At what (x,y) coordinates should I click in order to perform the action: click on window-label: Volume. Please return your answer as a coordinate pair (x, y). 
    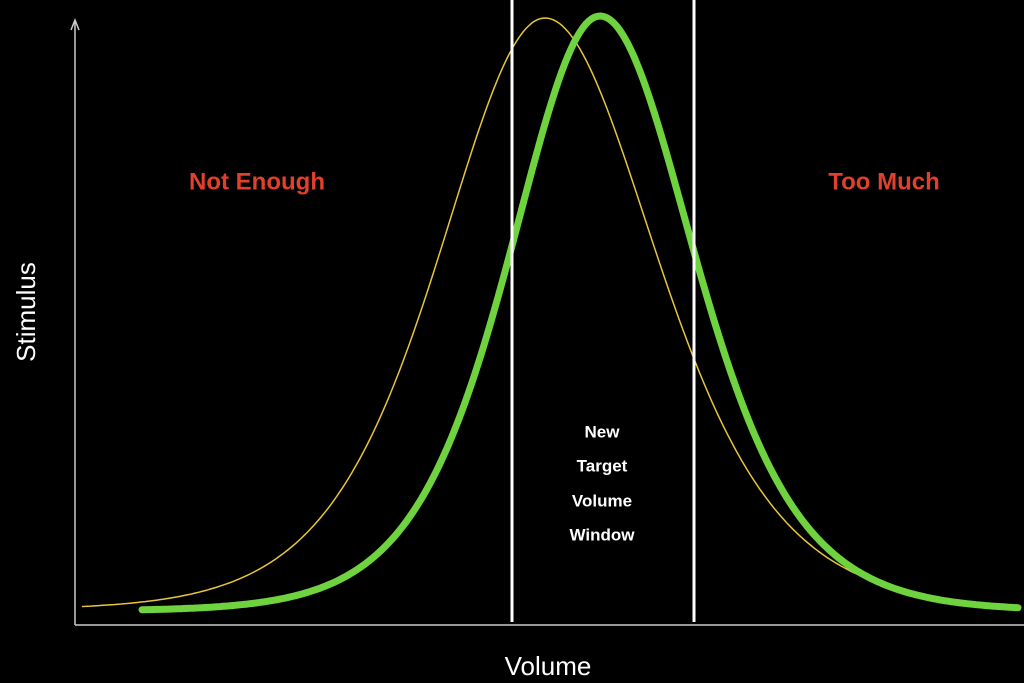
    Looking at the image, I should click on (602, 500).